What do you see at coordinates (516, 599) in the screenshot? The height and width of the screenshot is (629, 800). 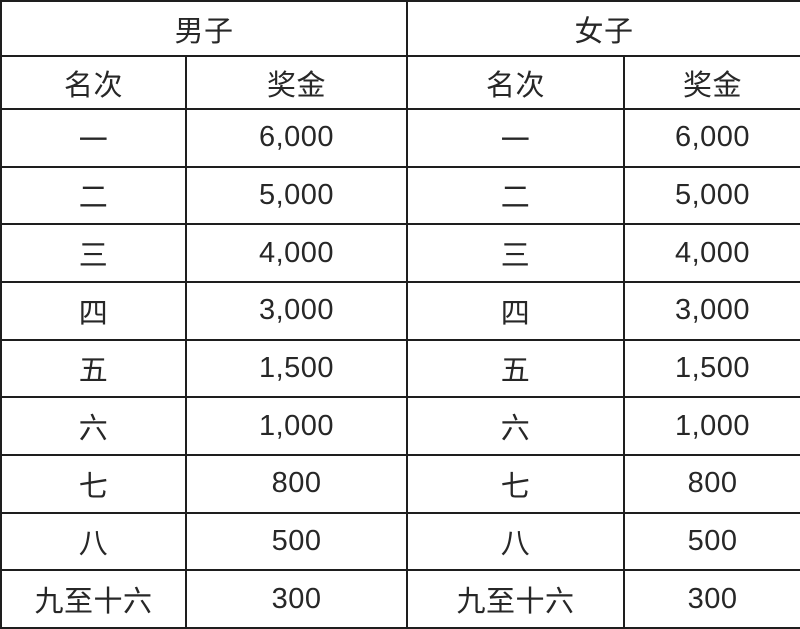 I see `women-rank-cell: 九至十六` at bounding box center [516, 599].